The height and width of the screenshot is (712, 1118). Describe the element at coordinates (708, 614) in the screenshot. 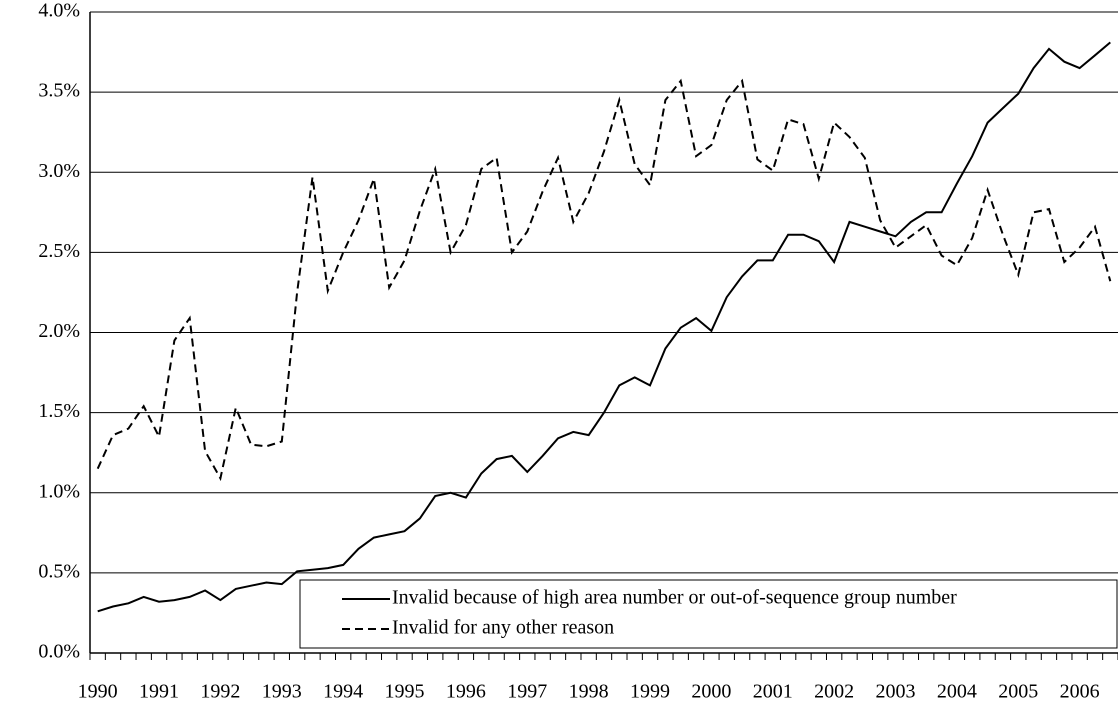

I see `legend-box` at that location.